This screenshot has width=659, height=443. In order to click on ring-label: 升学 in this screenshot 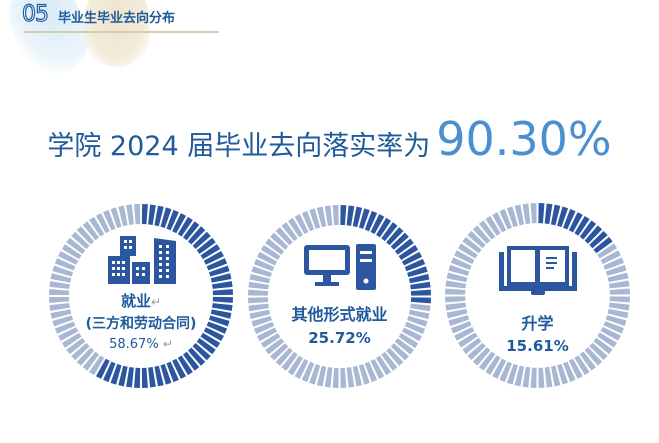, I will do `click(537, 323)`.